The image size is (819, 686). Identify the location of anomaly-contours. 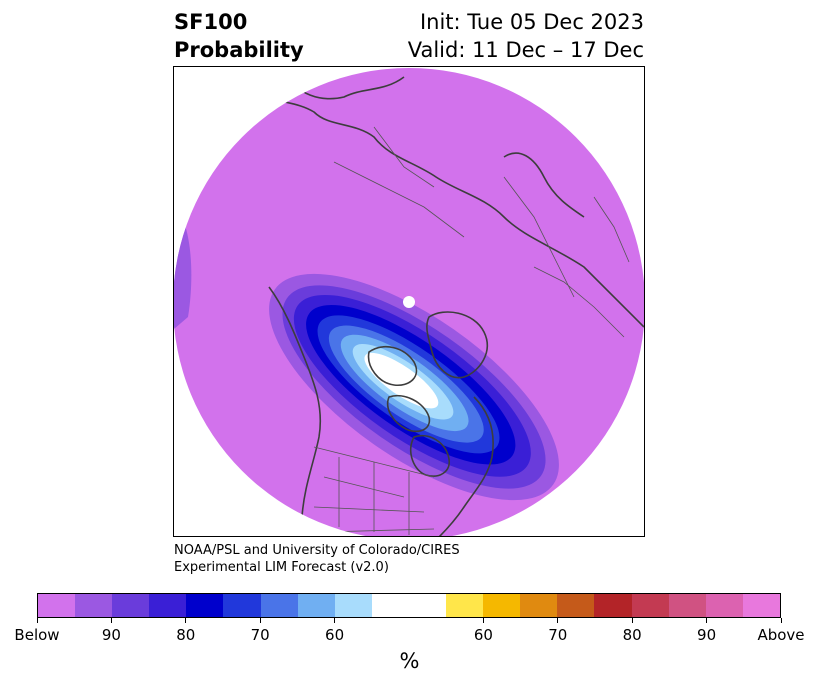
(414, 387).